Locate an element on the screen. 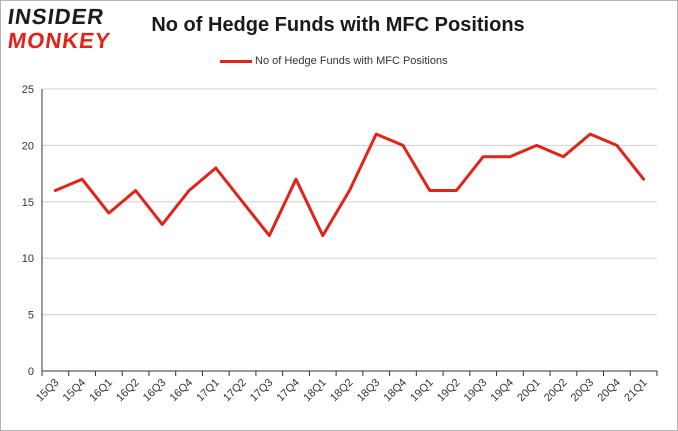 The image size is (678, 431). legend-swatch is located at coordinates (236, 61).